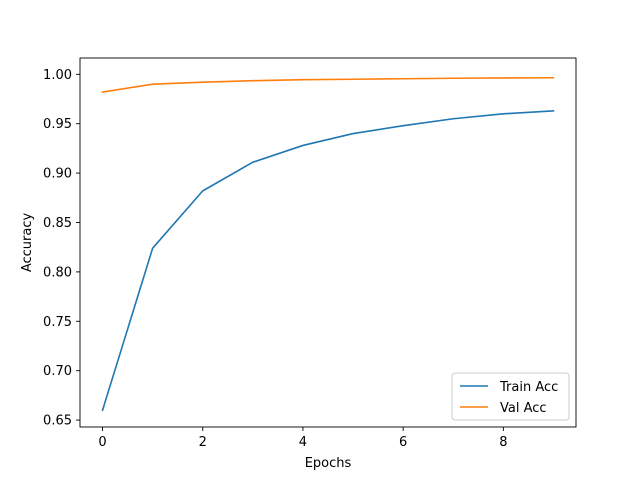 This screenshot has height=480, width=640. What do you see at coordinates (57, 124) in the screenshot?
I see `y-tick-label-6: 0.95` at bounding box center [57, 124].